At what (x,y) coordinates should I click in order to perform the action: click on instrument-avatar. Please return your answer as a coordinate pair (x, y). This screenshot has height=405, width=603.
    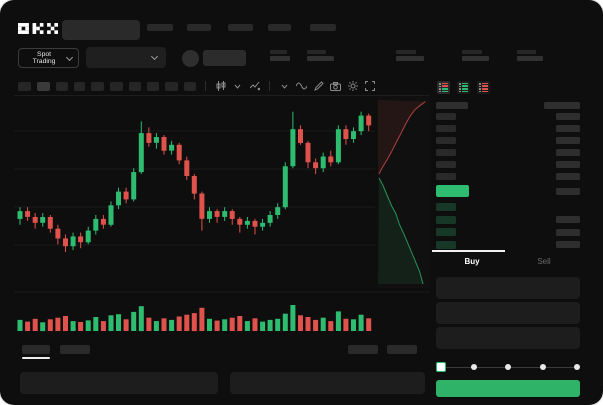
    Looking at the image, I should click on (190, 58).